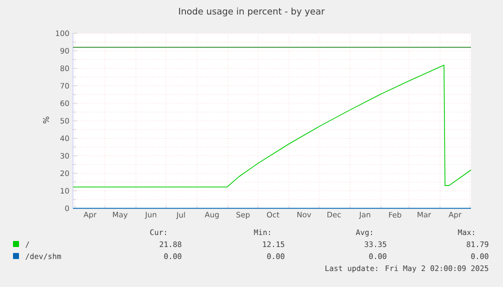 Image resolution: width=503 pixels, height=287 pixels. I want to click on chart-title: Inode usage in percent - by year, so click(252, 12).